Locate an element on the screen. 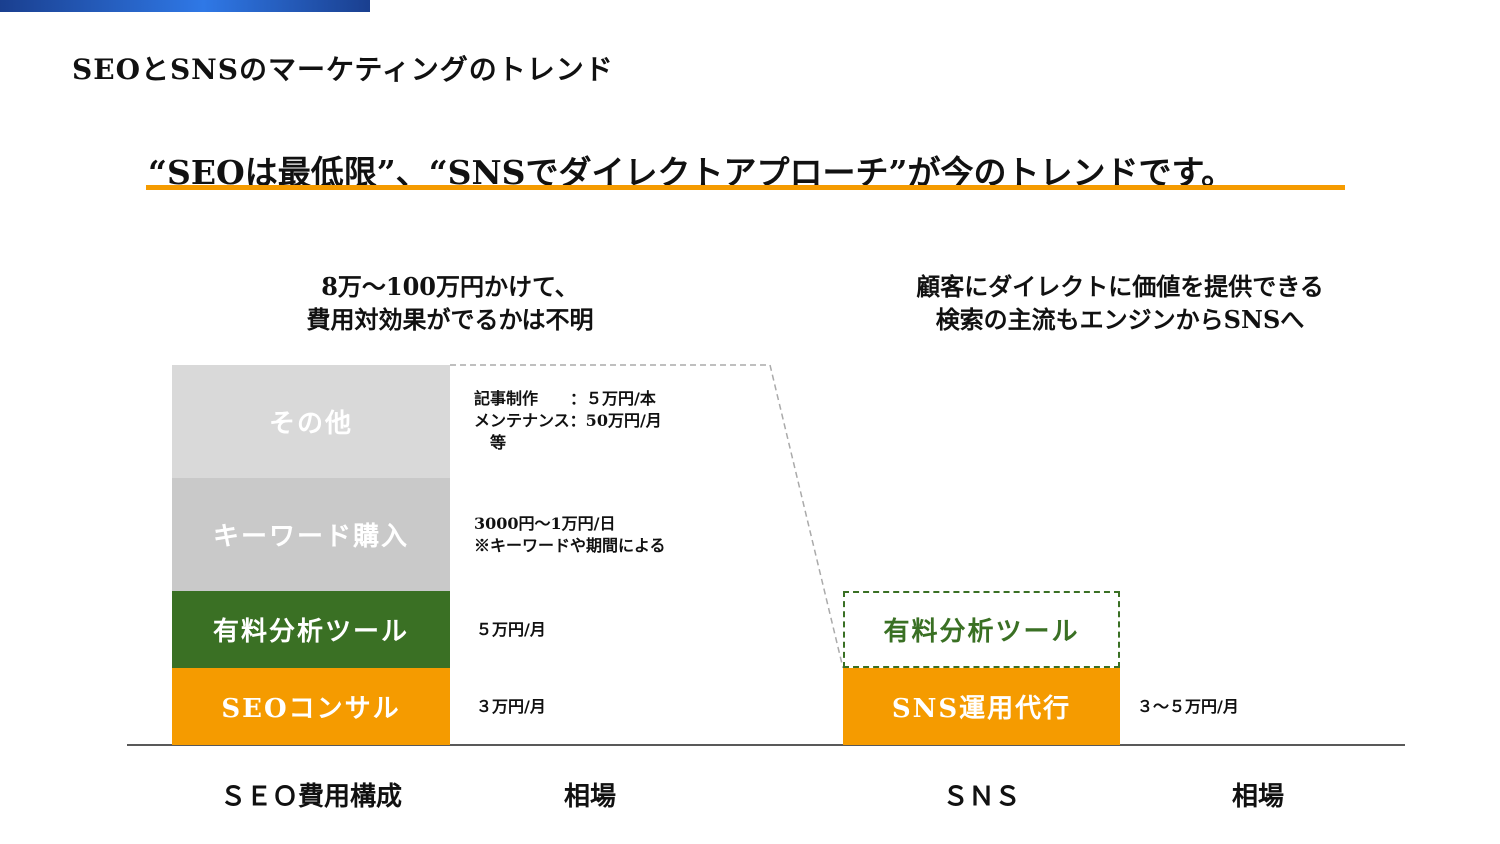  axis-label-sns: ＳＮＳ is located at coordinates (981, 797).